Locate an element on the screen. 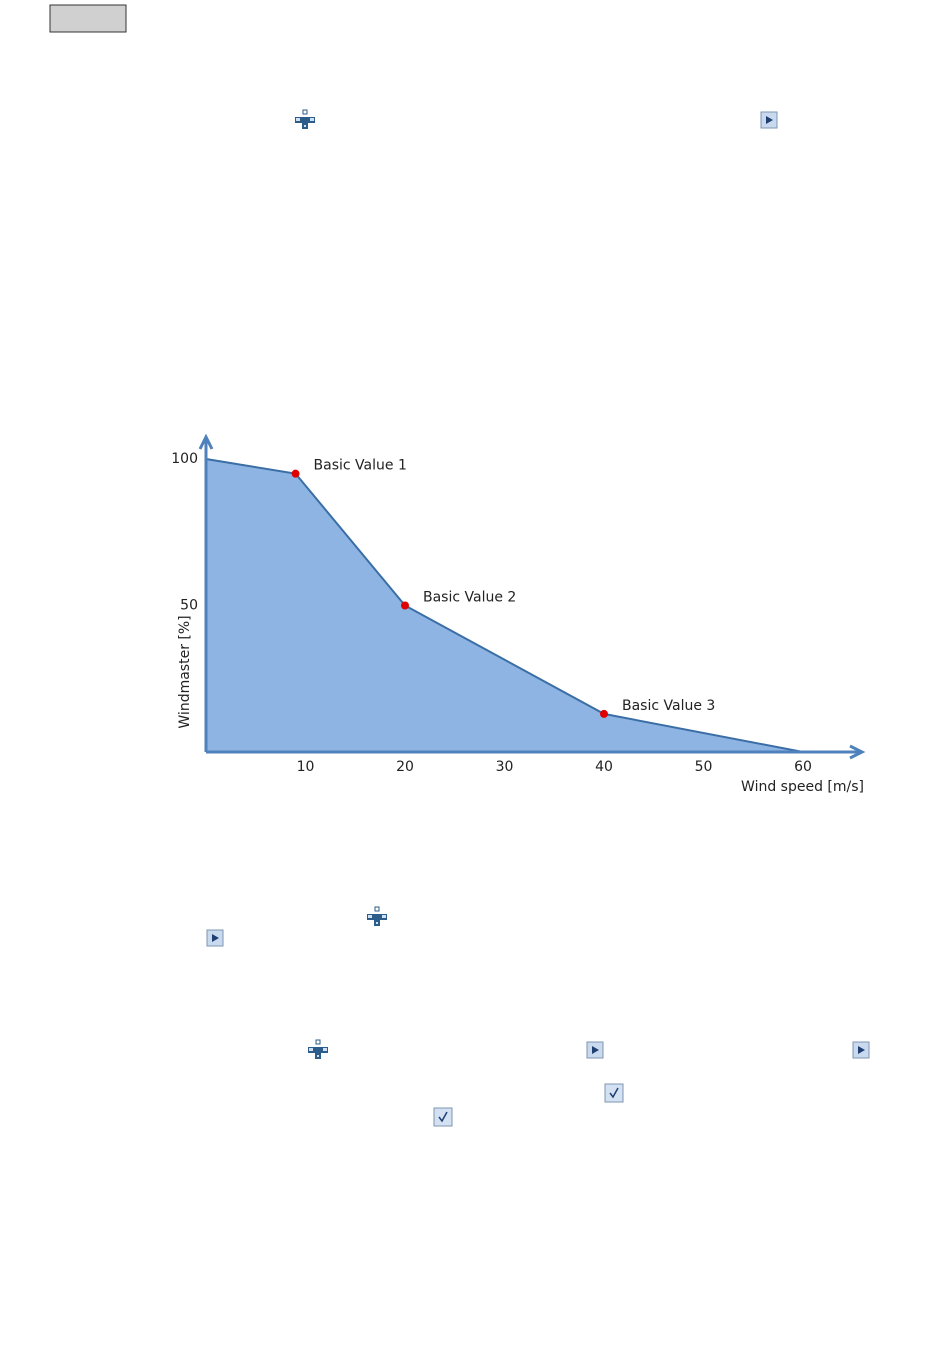  x-tick-label: 60 is located at coordinates (803, 767).